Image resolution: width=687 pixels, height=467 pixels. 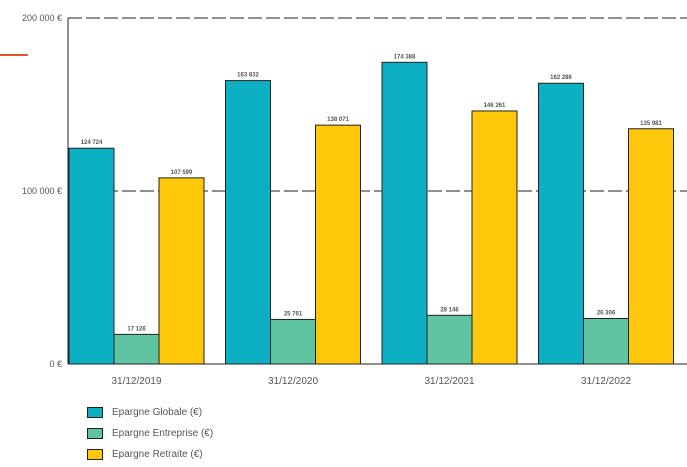 I want to click on x-tick-label: 31/12/2021, so click(x=449, y=381).